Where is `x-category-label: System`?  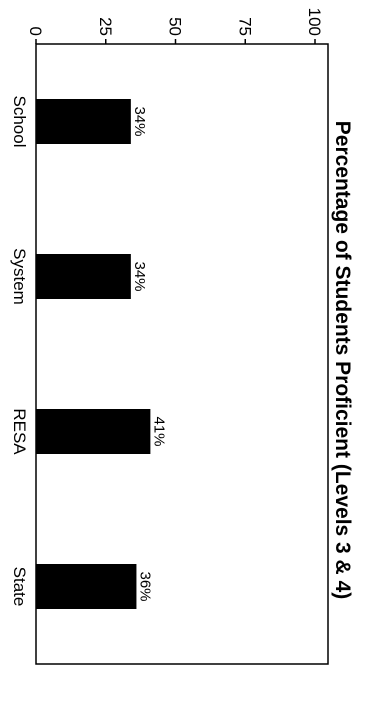
x-category-label: System is located at coordinates (19, 276).